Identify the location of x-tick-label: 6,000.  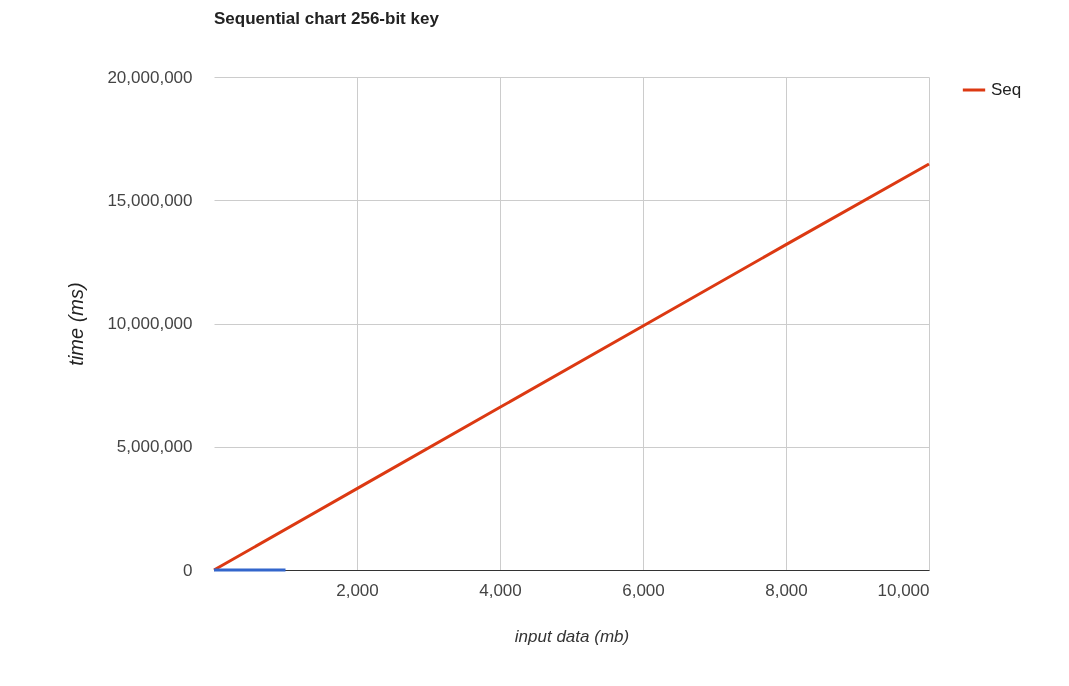
(643, 590).